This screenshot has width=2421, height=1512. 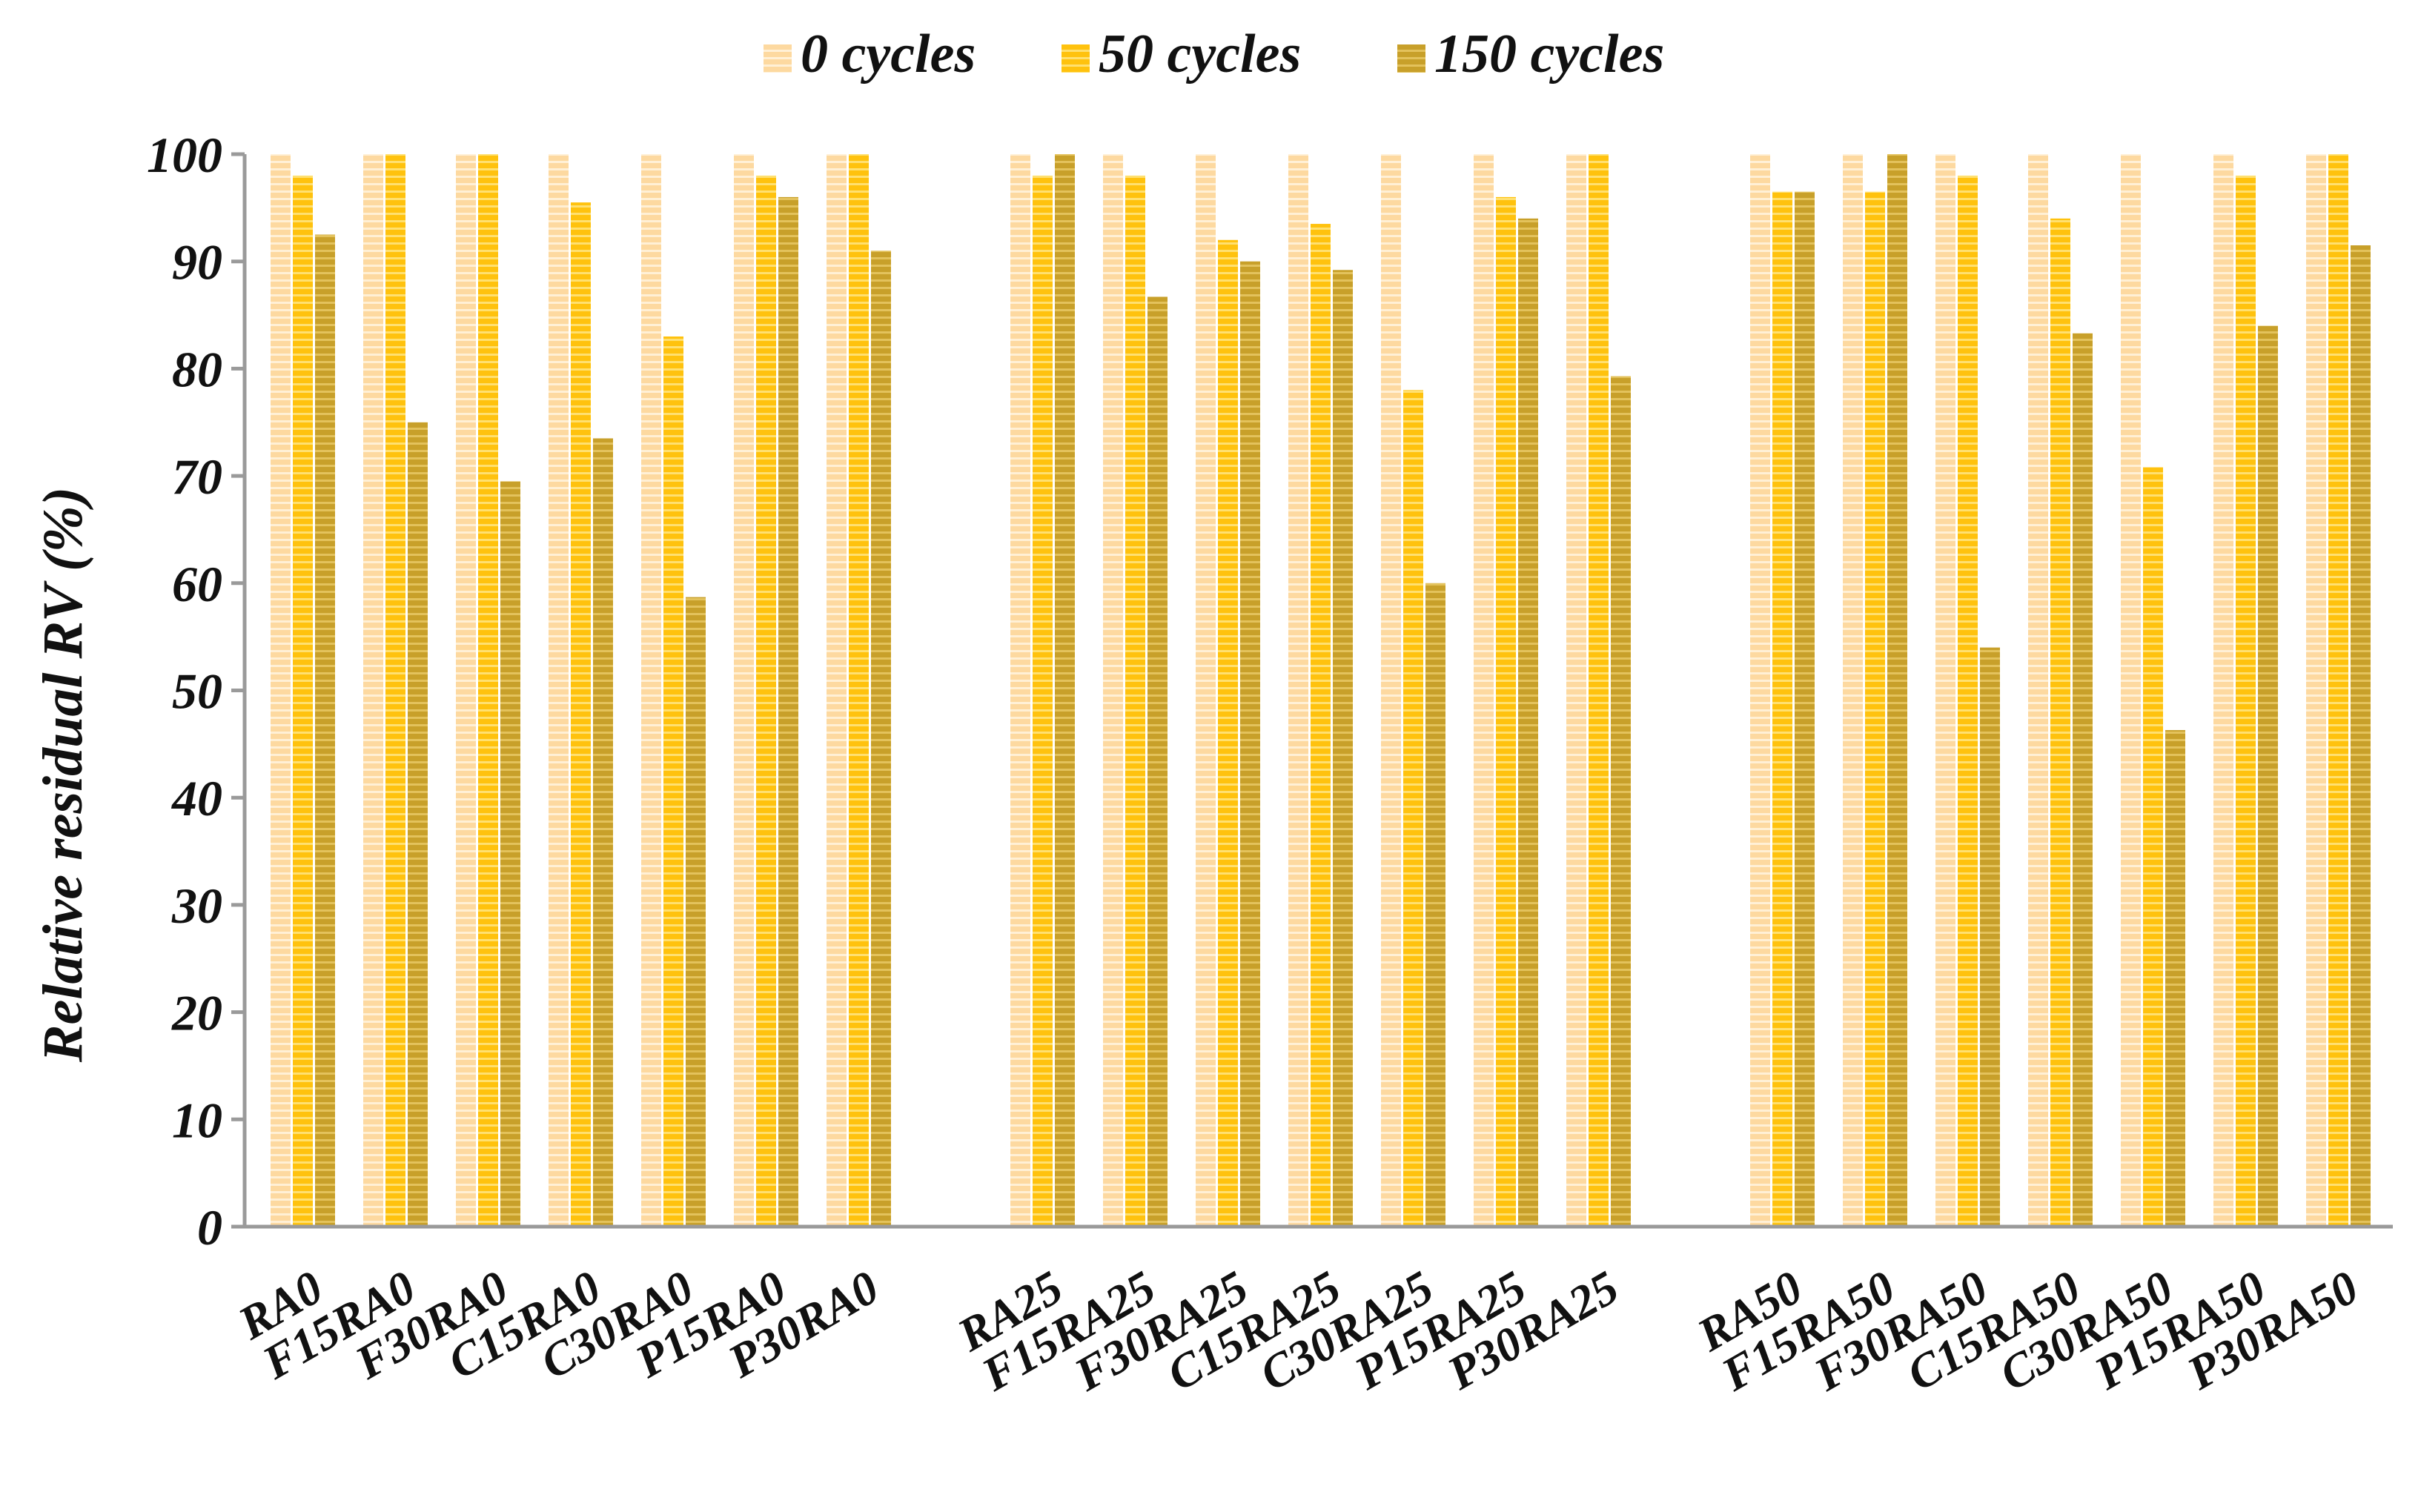 I want to click on bar-F30RA50-50-cycles, so click(x=1968, y=701).